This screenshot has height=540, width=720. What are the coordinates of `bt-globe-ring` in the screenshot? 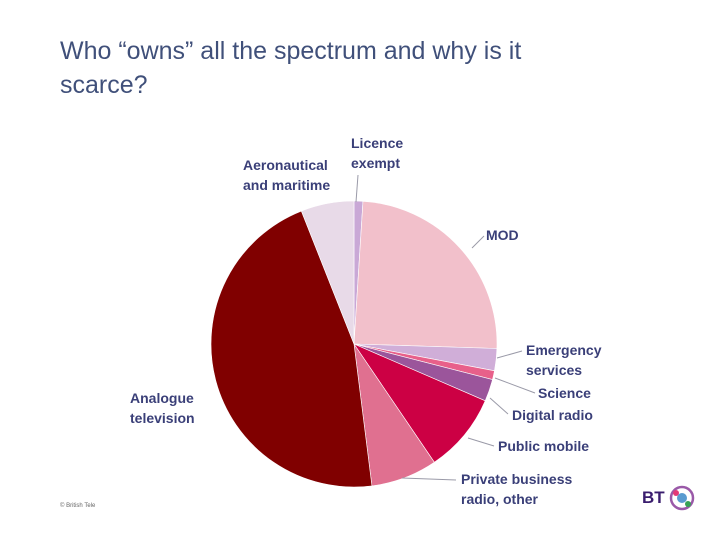 It's located at (682, 498).